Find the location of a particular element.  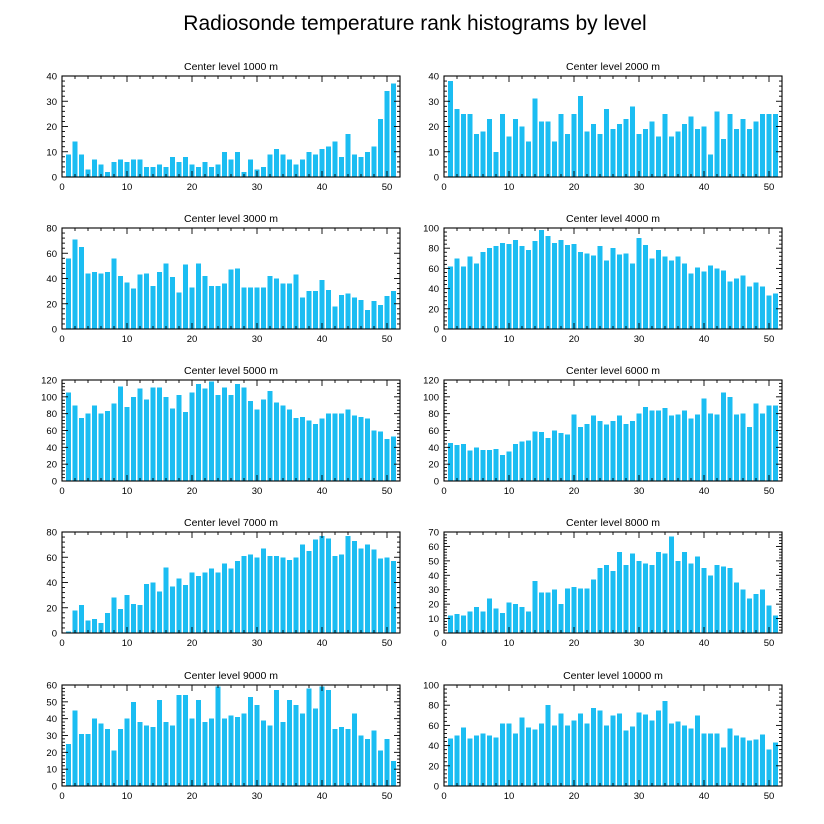

y-tick-label: 0 is located at coordinates (54, 178).